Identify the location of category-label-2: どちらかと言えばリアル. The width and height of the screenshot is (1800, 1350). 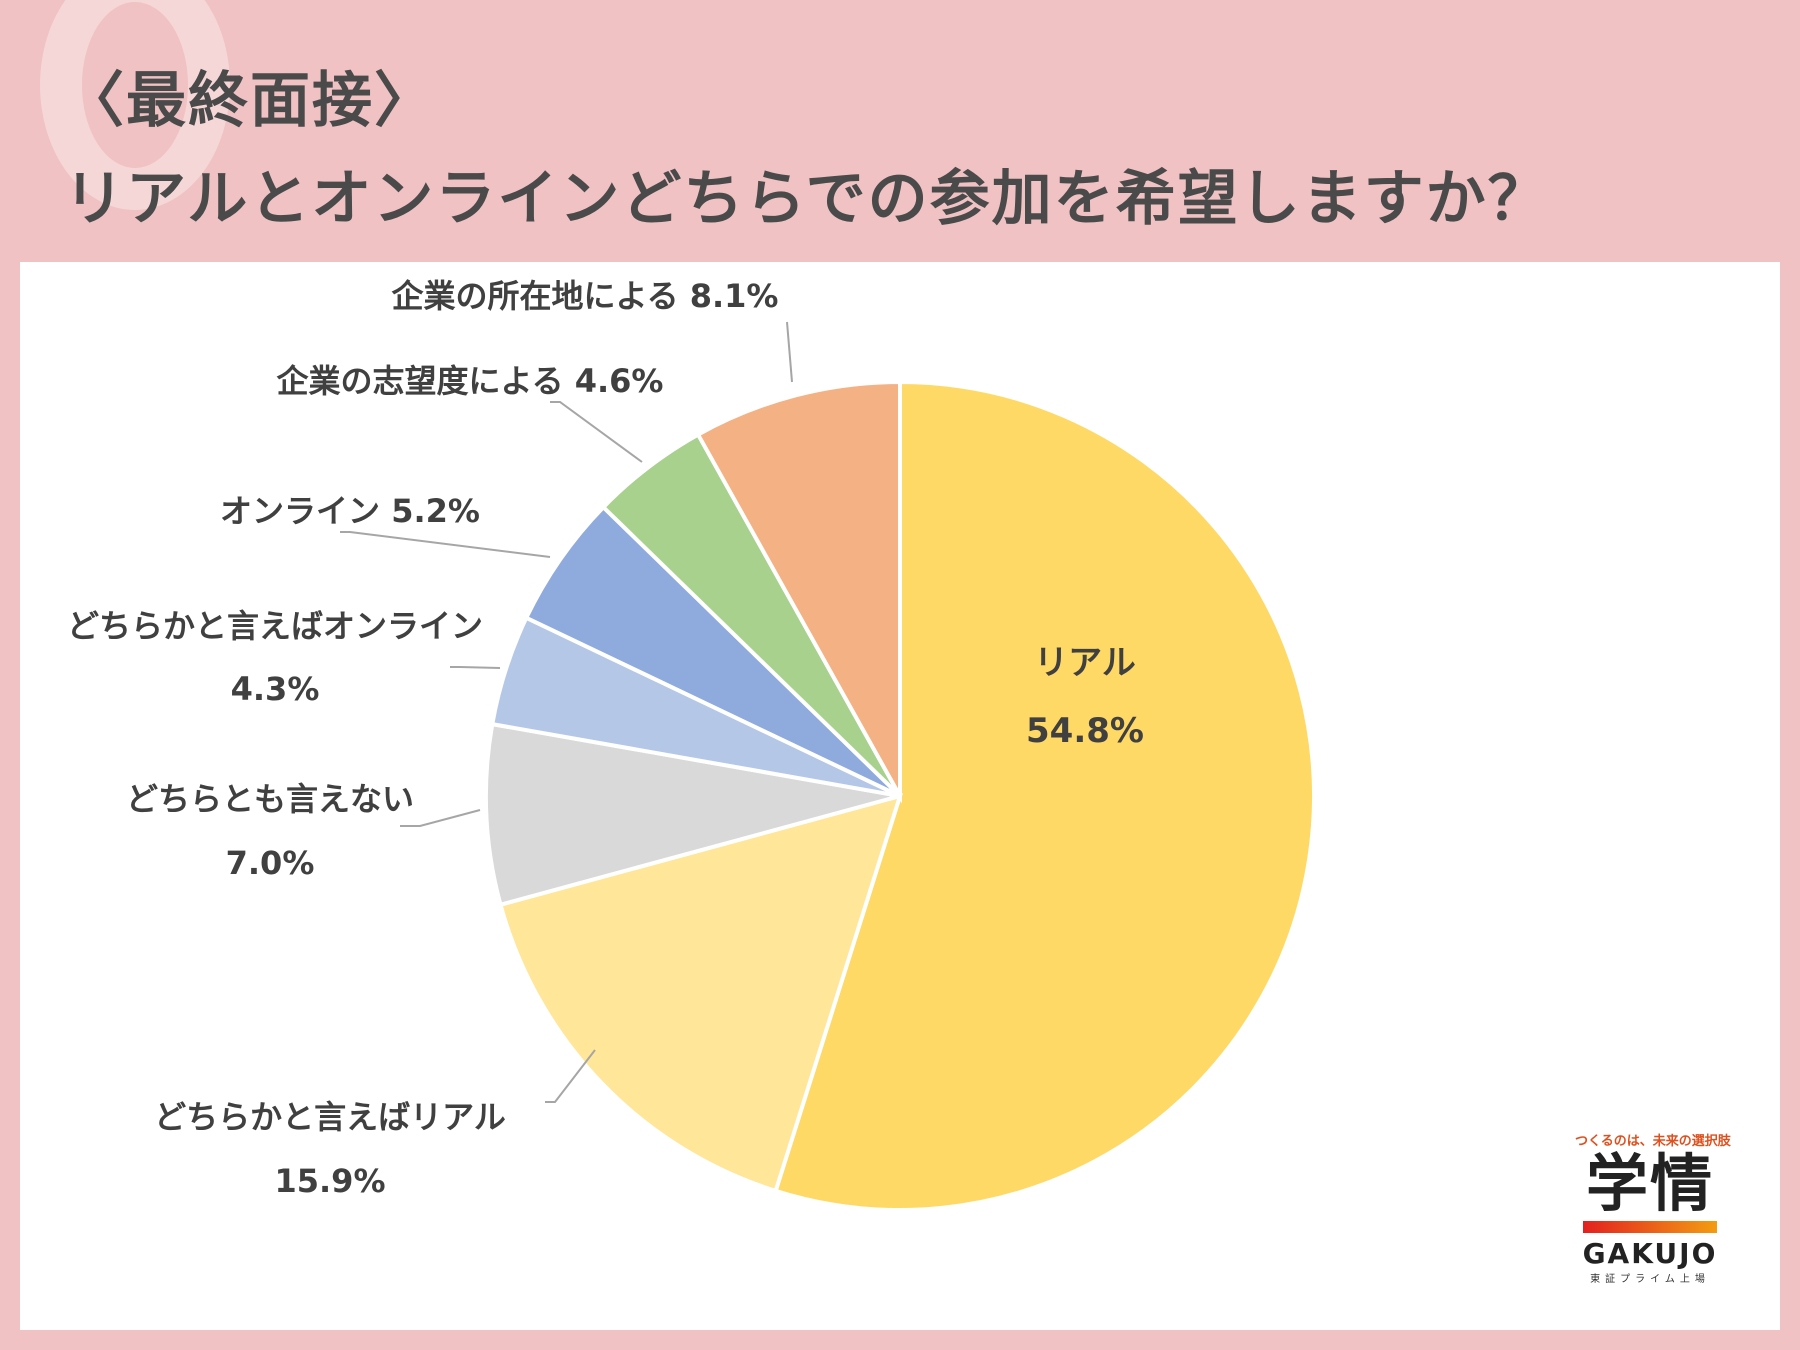
(330, 1117).